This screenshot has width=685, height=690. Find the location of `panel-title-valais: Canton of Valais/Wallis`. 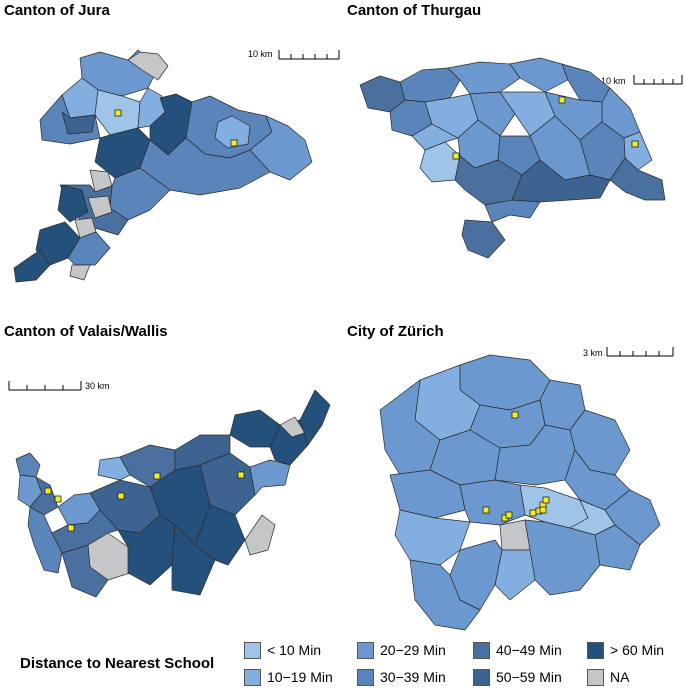

panel-title-valais: Canton of Valais/Wallis is located at coordinates (86, 331).